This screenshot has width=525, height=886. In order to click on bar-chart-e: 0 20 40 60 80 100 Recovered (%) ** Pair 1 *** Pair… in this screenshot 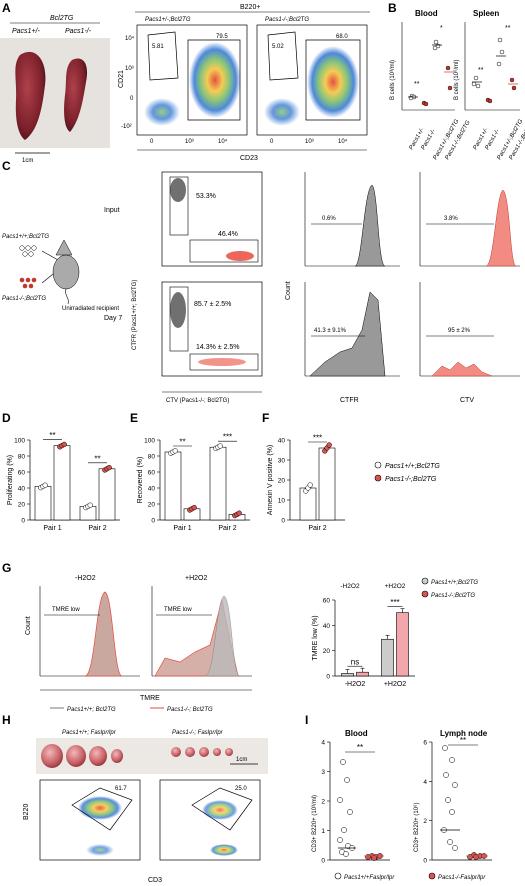, I will do `click(193, 482)`.